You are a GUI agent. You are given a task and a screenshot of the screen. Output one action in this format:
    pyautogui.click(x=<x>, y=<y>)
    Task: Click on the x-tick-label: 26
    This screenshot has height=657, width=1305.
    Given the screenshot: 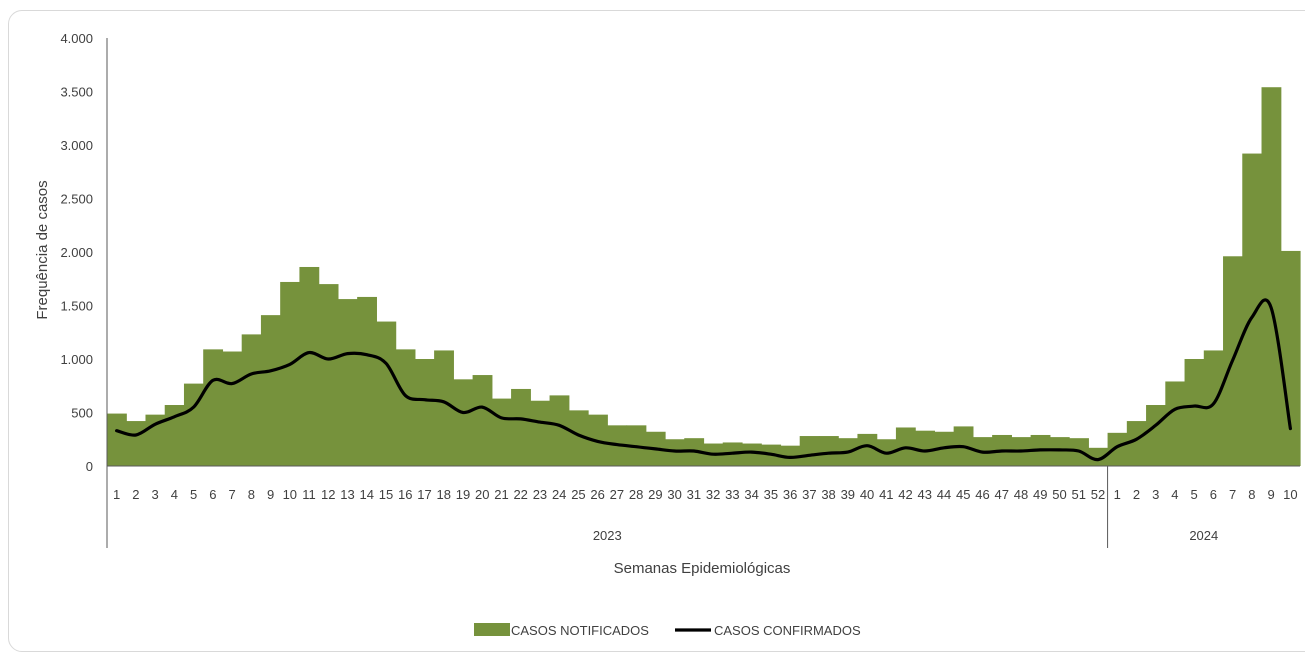 What is the action you would take?
    pyautogui.click(x=597, y=494)
    